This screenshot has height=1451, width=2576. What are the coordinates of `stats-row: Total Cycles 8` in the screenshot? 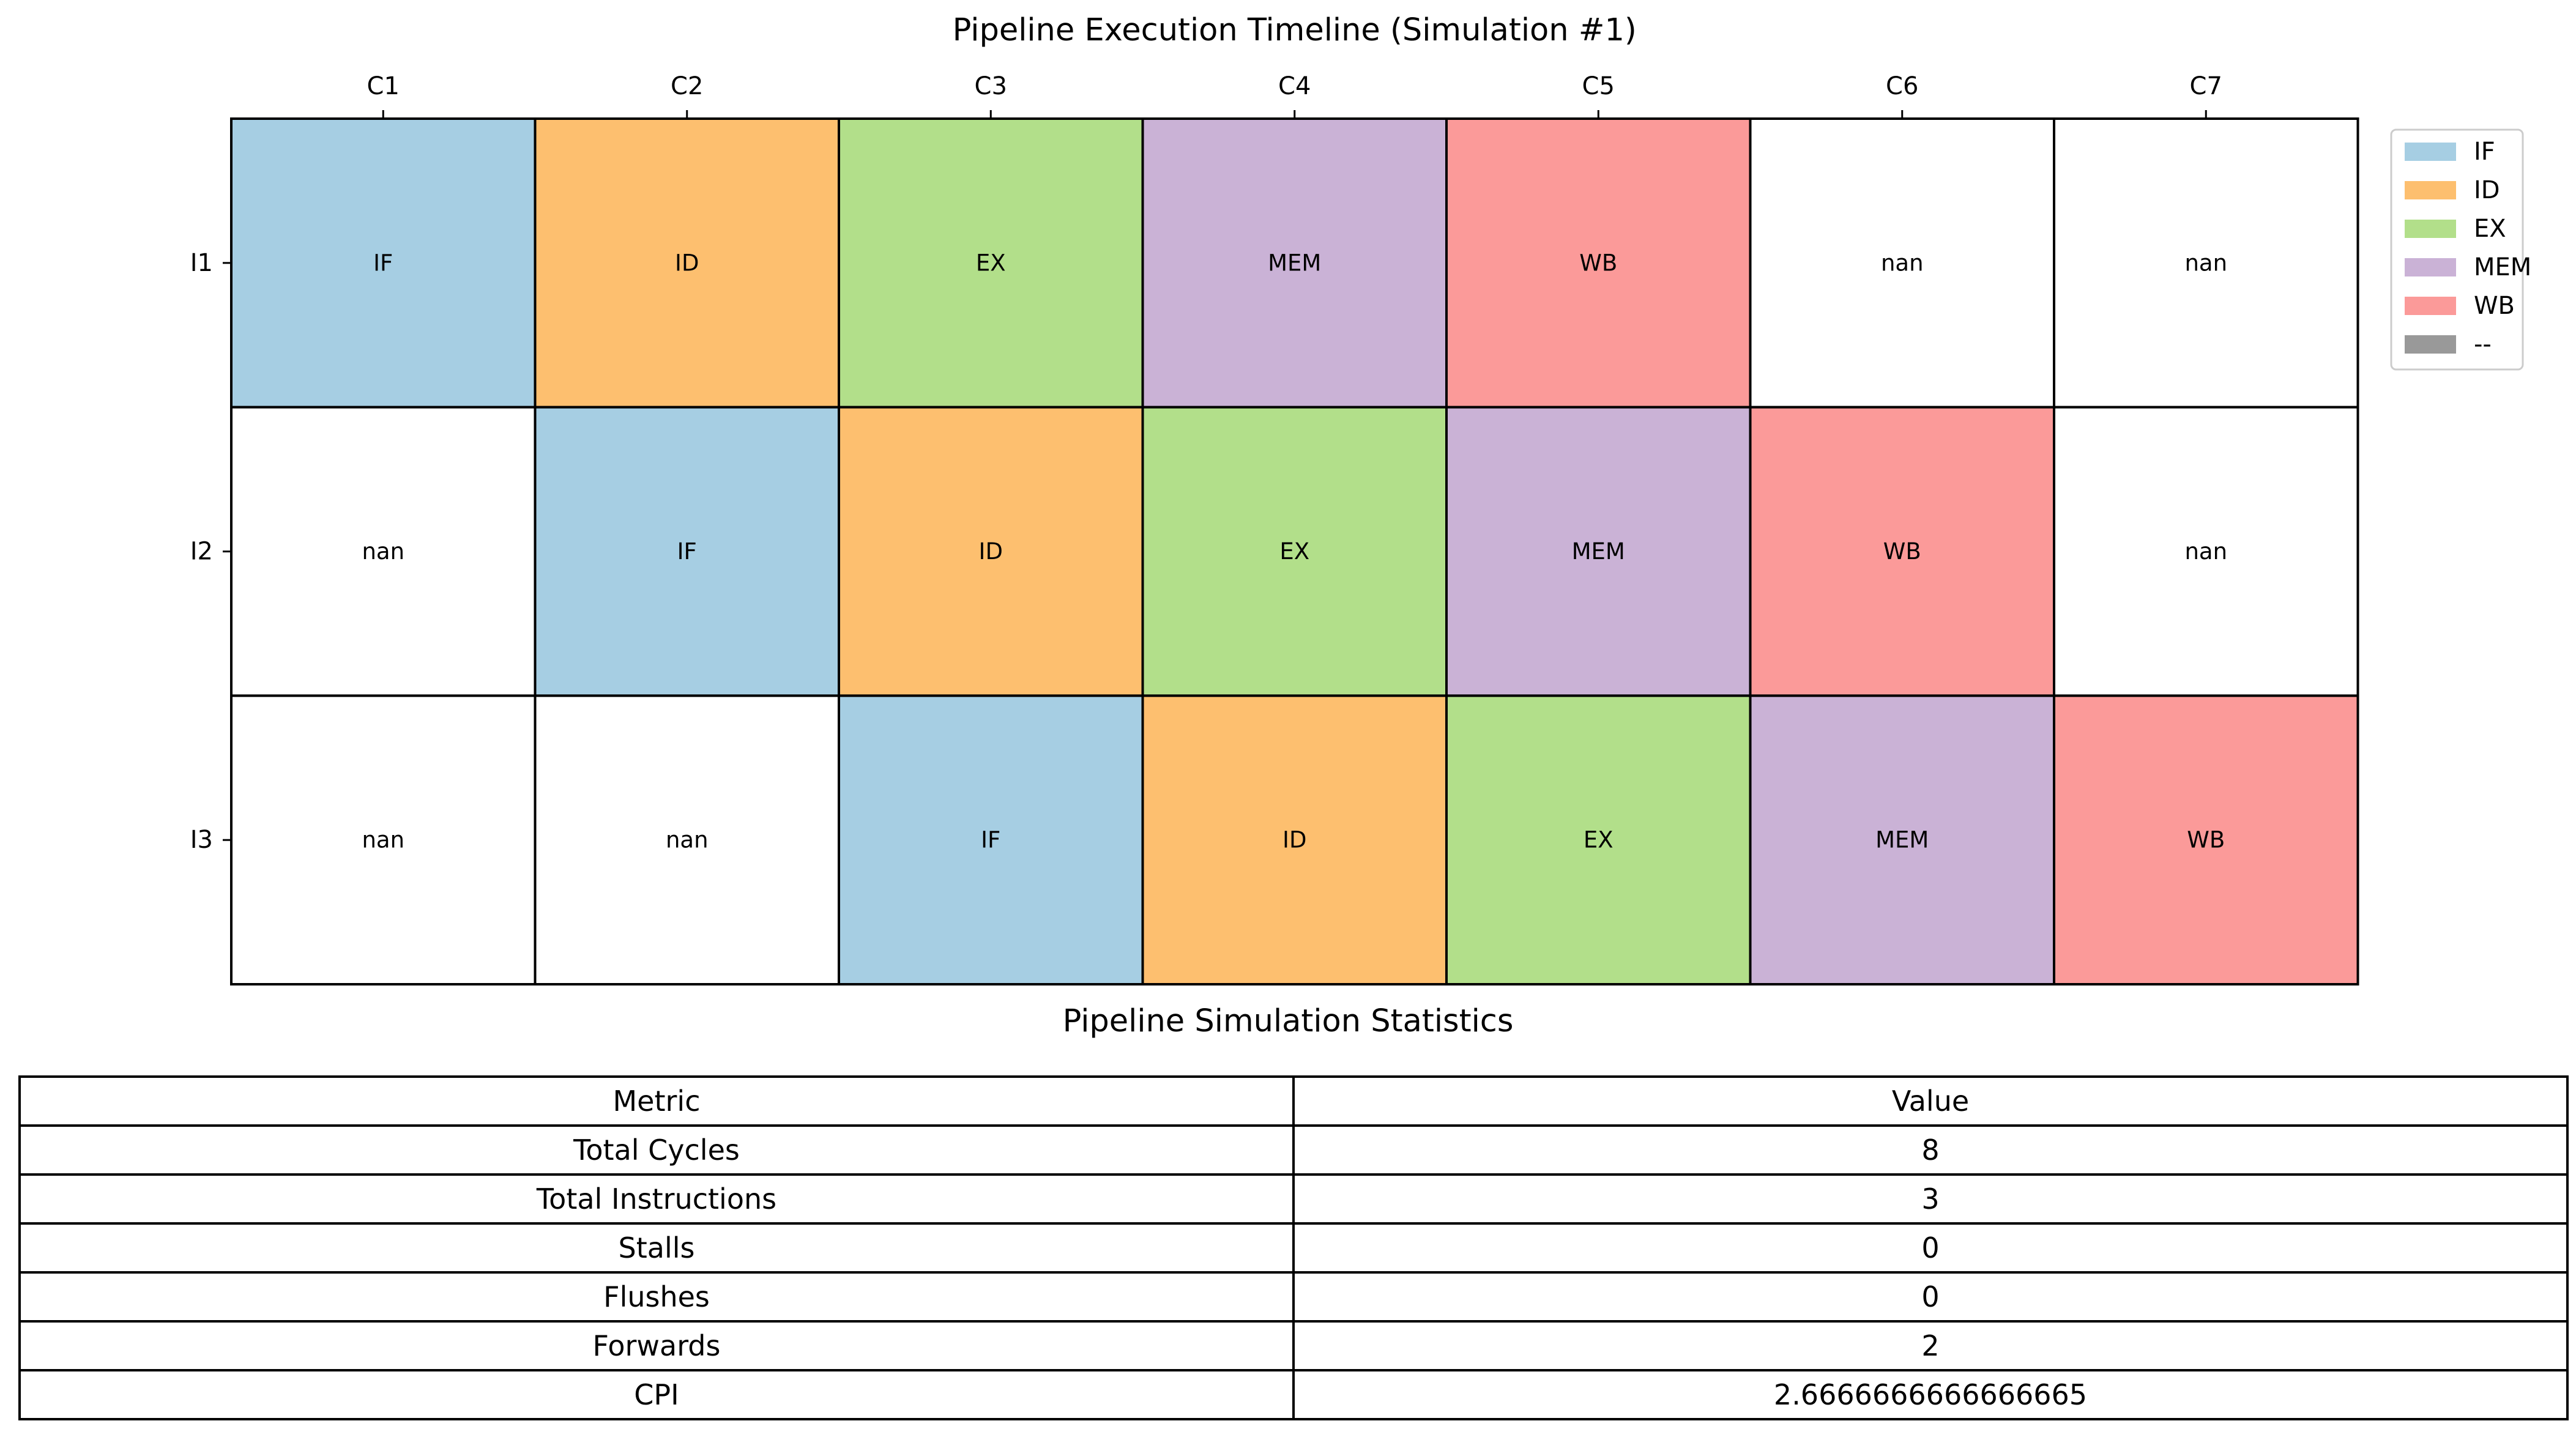 It's located at (1293, 1150).